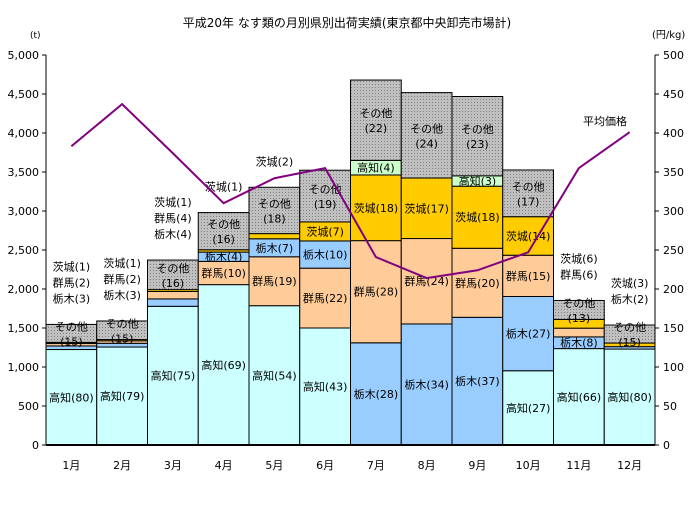 The image size is (694, 512). I want to click on y2-tick-label: 200, so click(673, 289).